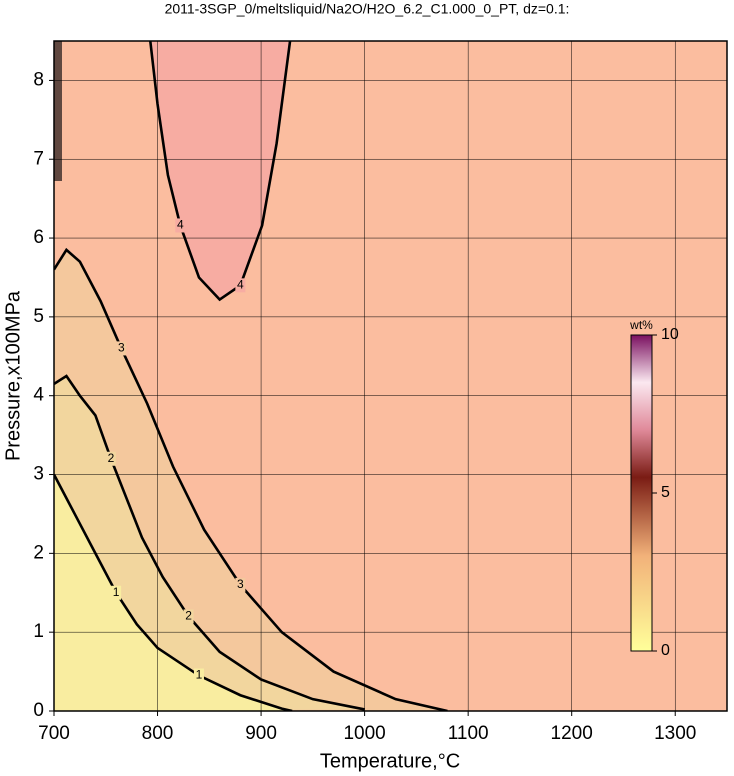 The width and height of the screenshot is (734, 776). Describe the element at coordinates (261, 733) in the screenshot. I see `x-tick-label: 900` at that location.